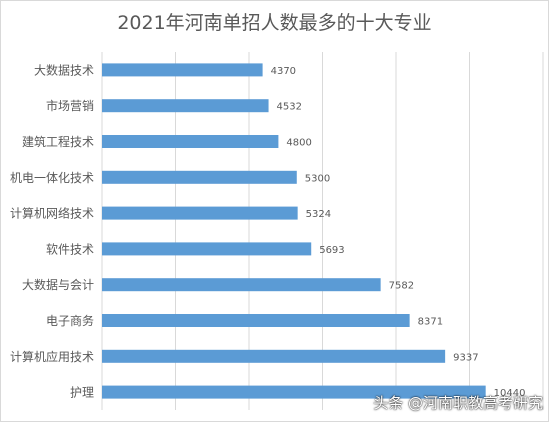 The height and width of the screenshot is (422, 549). I want to click on category-label: 计算机网络技术, so click(52, 213).